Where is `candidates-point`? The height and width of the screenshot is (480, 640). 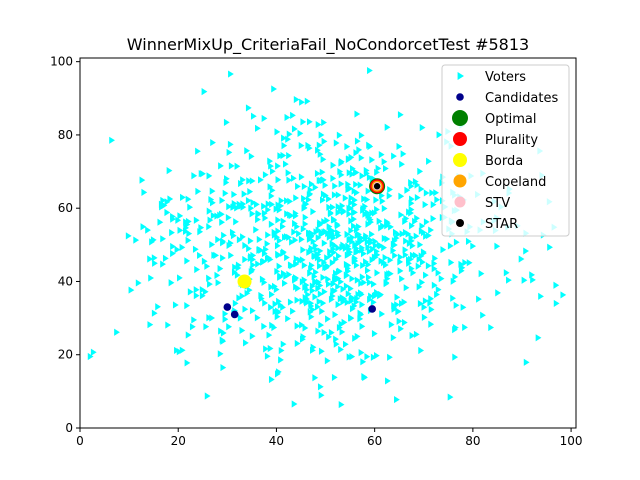
candidates-point is located at coordinates (227, 307).